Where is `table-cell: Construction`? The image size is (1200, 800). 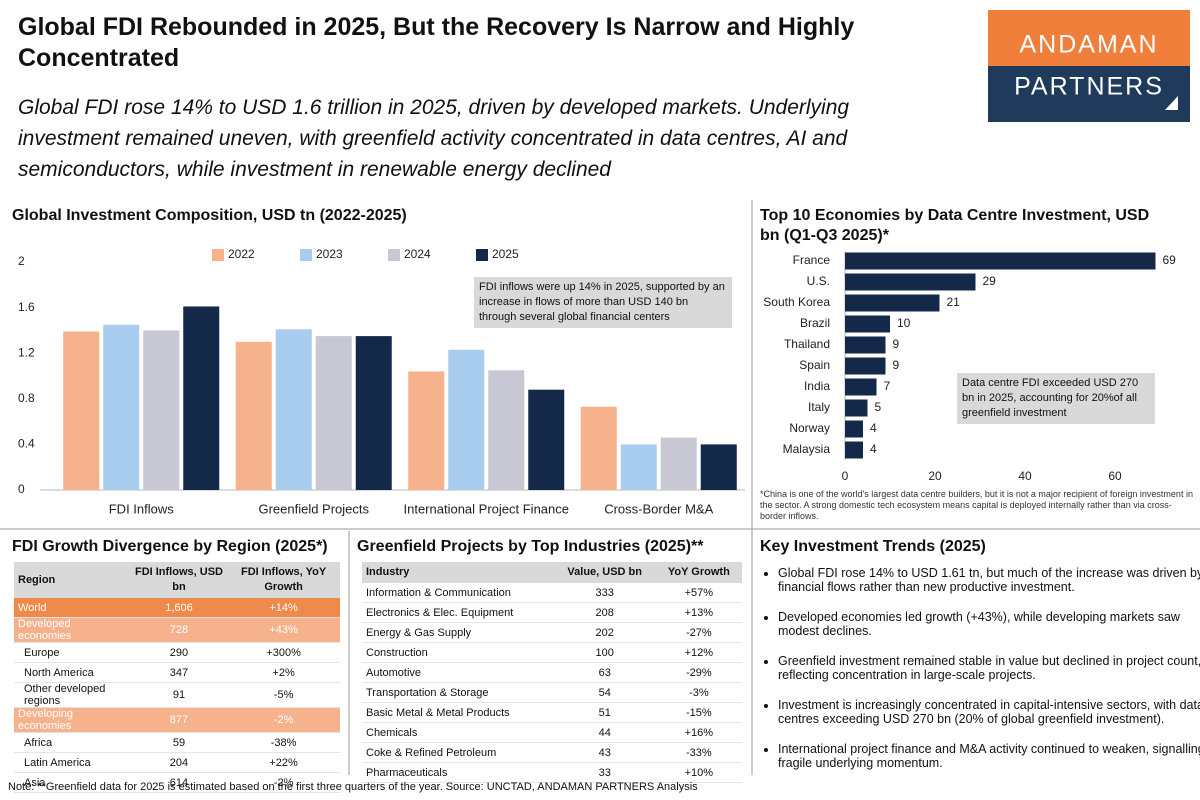 table-cell: Construction is located at coordinates (458, 652).